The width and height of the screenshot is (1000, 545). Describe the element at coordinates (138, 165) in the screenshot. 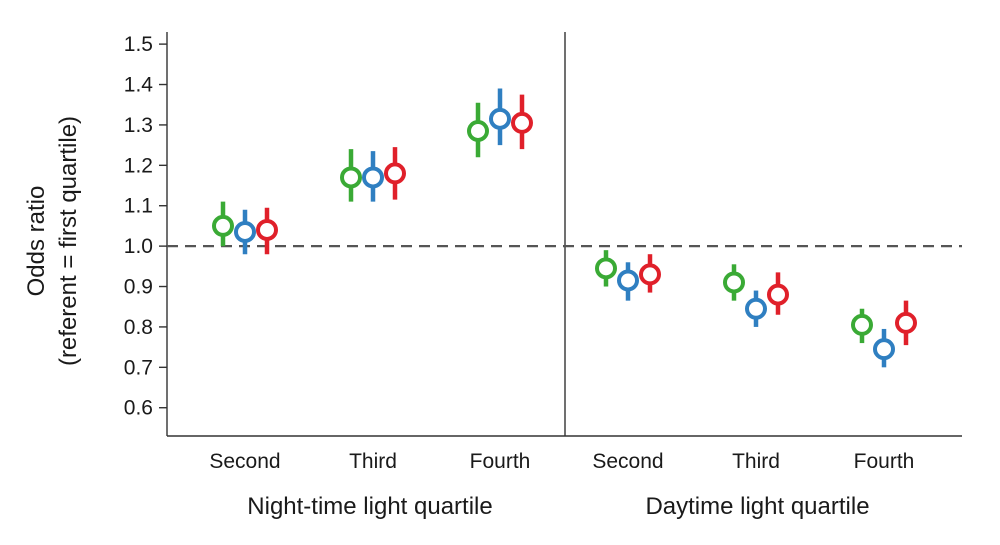

I see `y-tick-label: 1.2` at that location.